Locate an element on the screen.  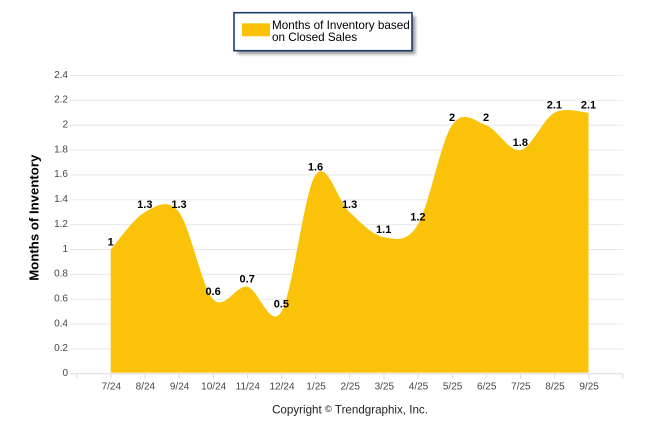
svg-text: 8/24 is located at coordinates (146, 386).